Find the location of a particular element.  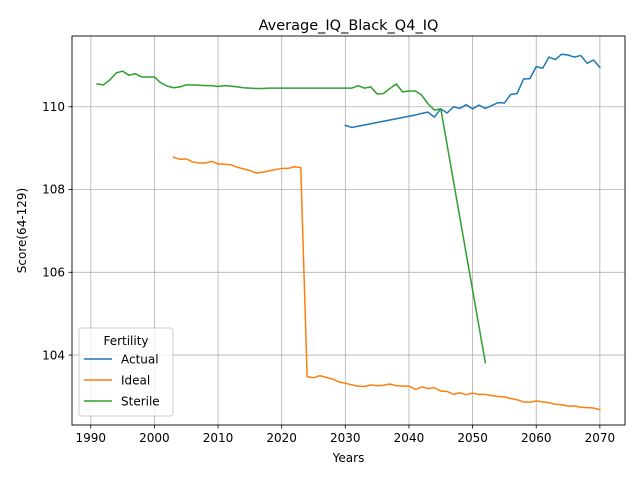

x-tick-label: 2020 is located at coordinates (281, 438).